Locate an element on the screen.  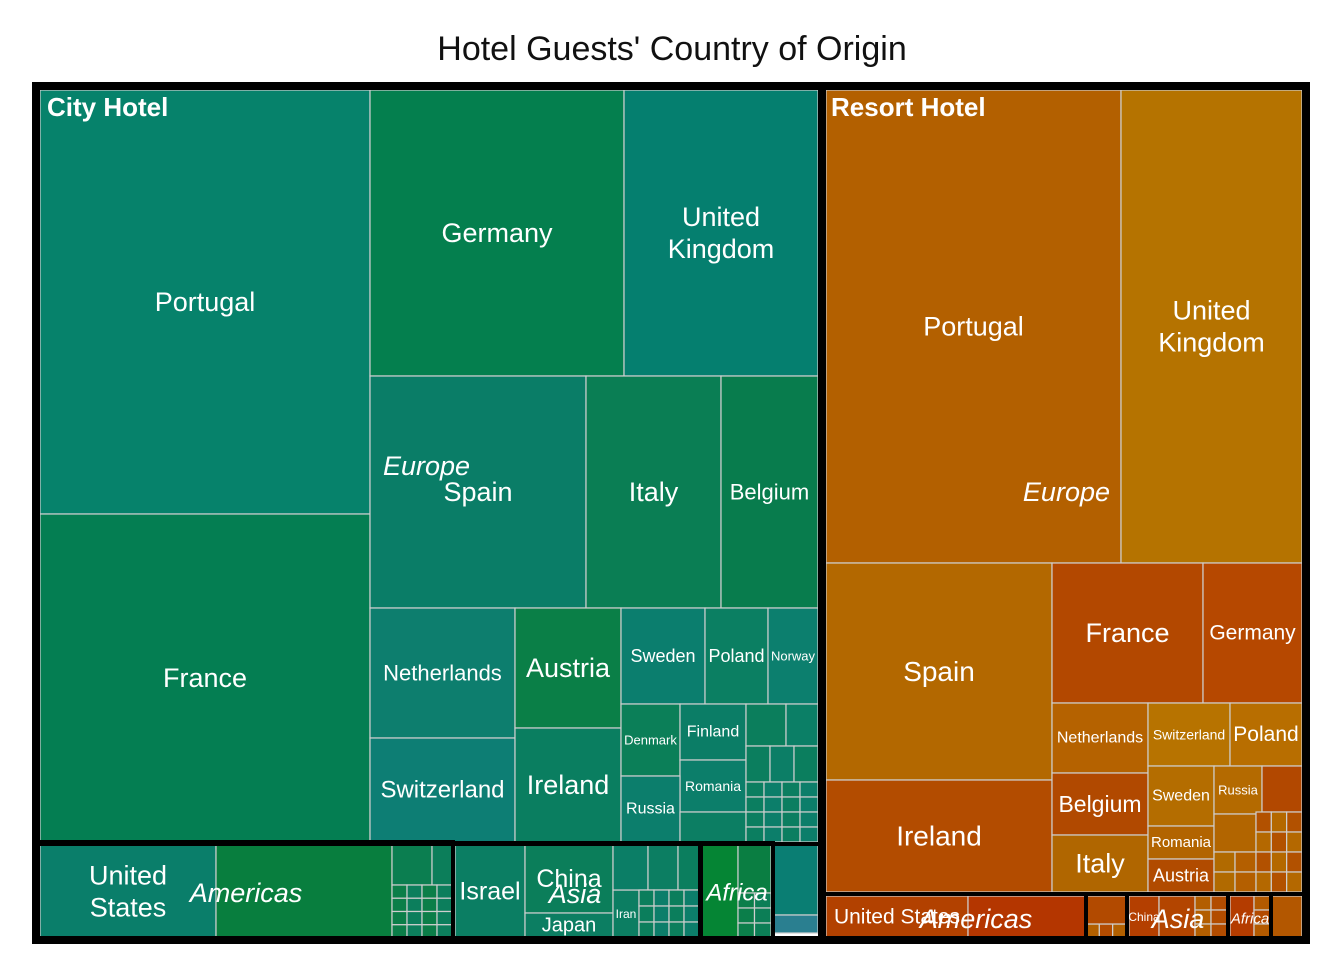
city-hotel-label: City Hotel is located at coordinates (107, 107).